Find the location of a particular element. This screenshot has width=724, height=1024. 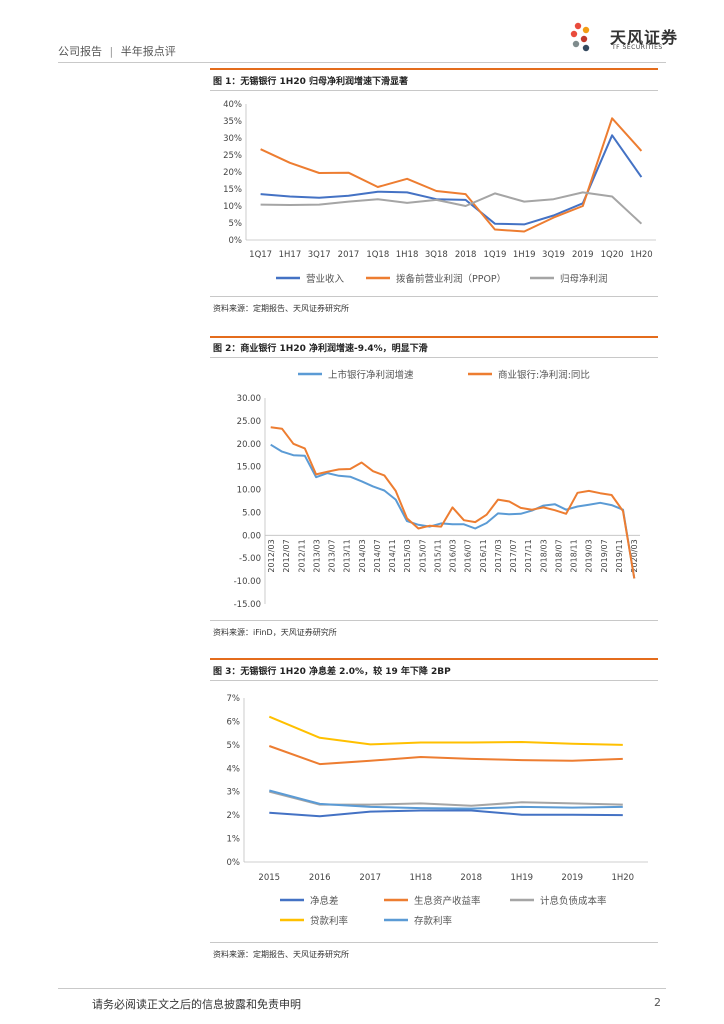

footer-disclaimer: 请务必阅读正文之后的信息披露和免责申明 is located at coordinates (196, 1004).